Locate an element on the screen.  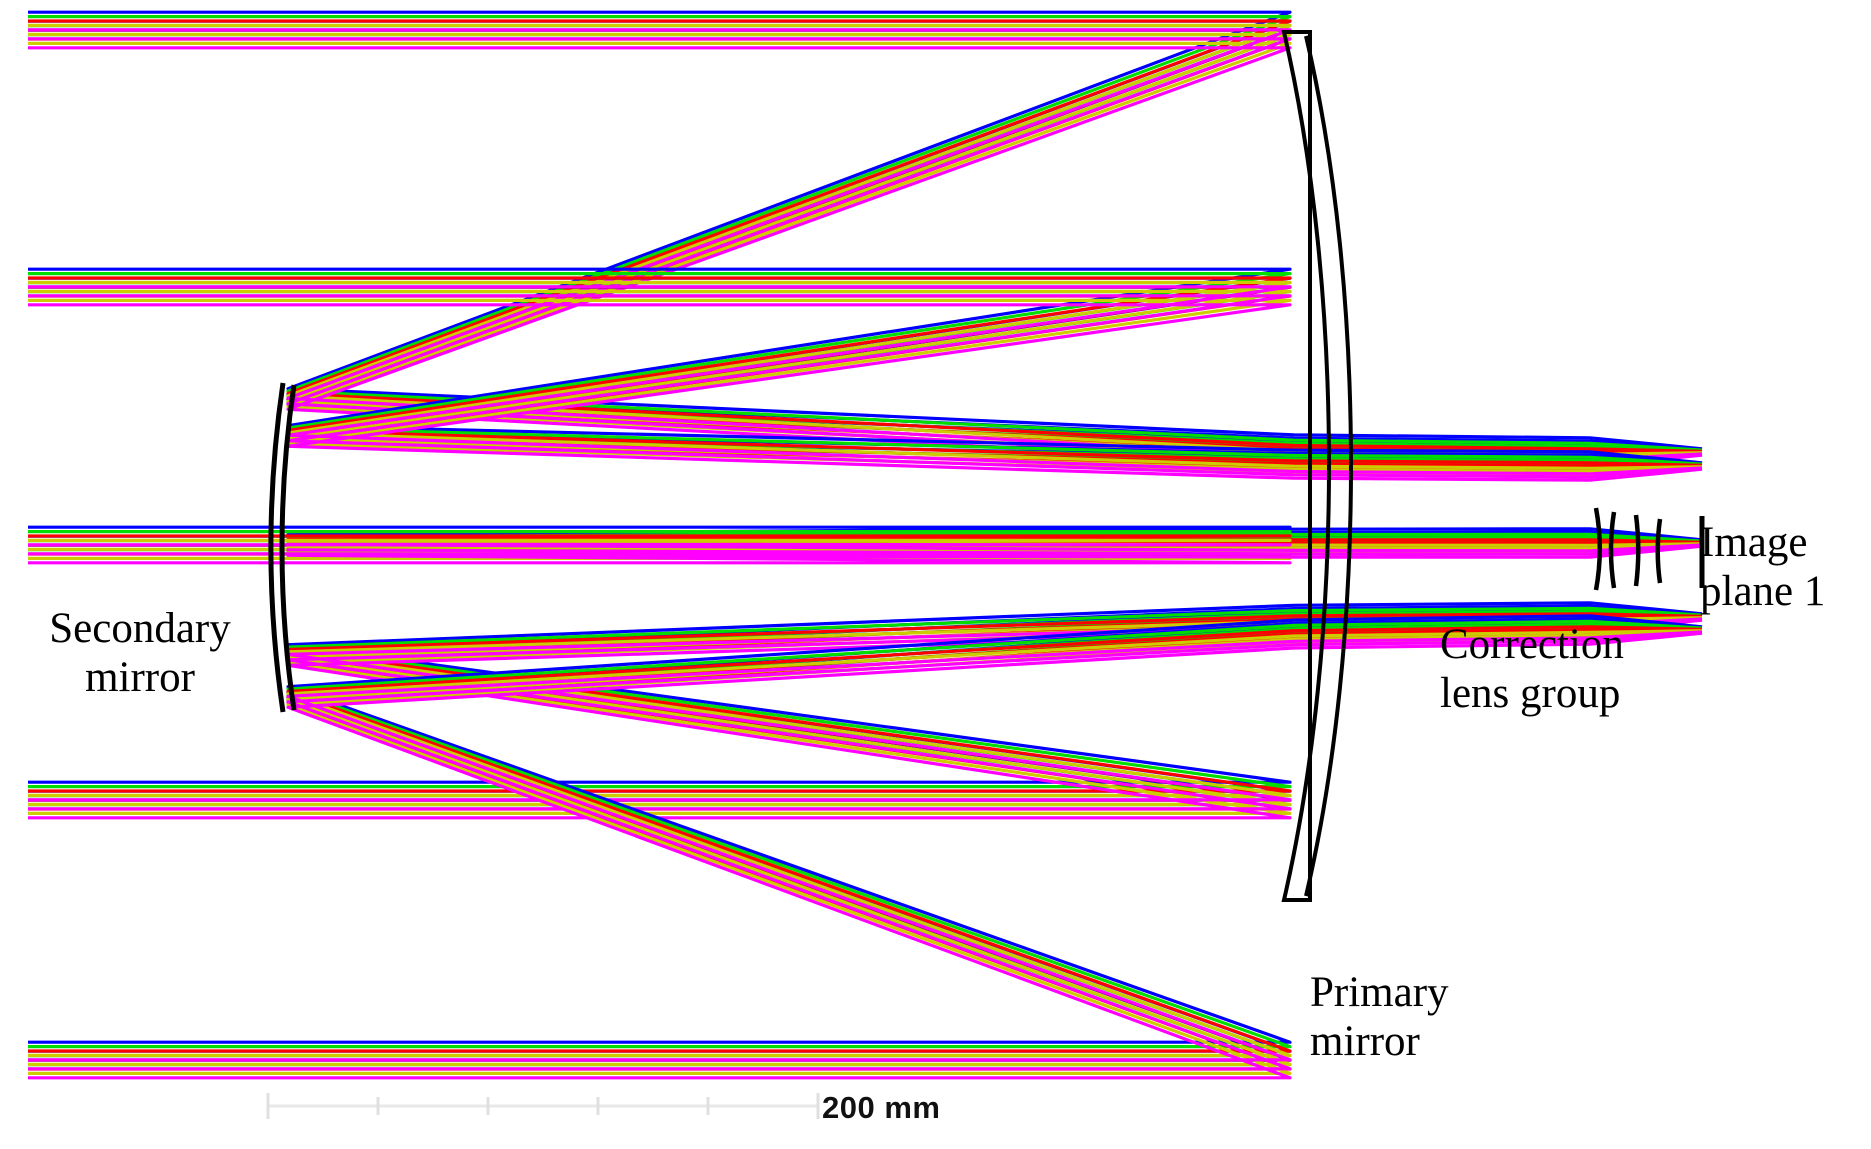
label-primary-mirror: Primary mirror is located at coordinates (1379, 1017).